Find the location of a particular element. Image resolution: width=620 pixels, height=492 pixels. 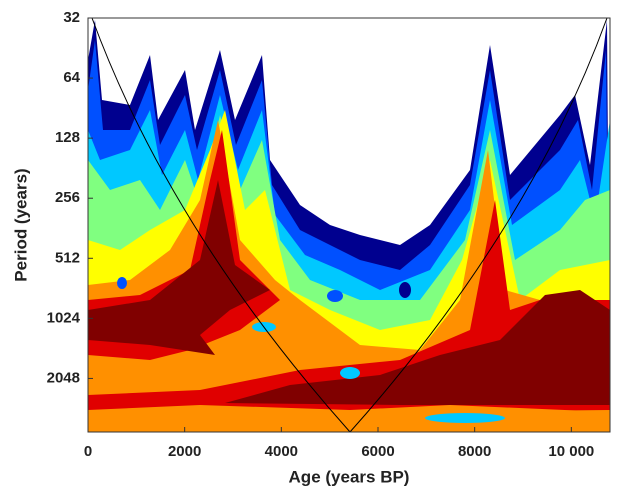

y-tick-label: 128 is located at coordinates (67, 137).